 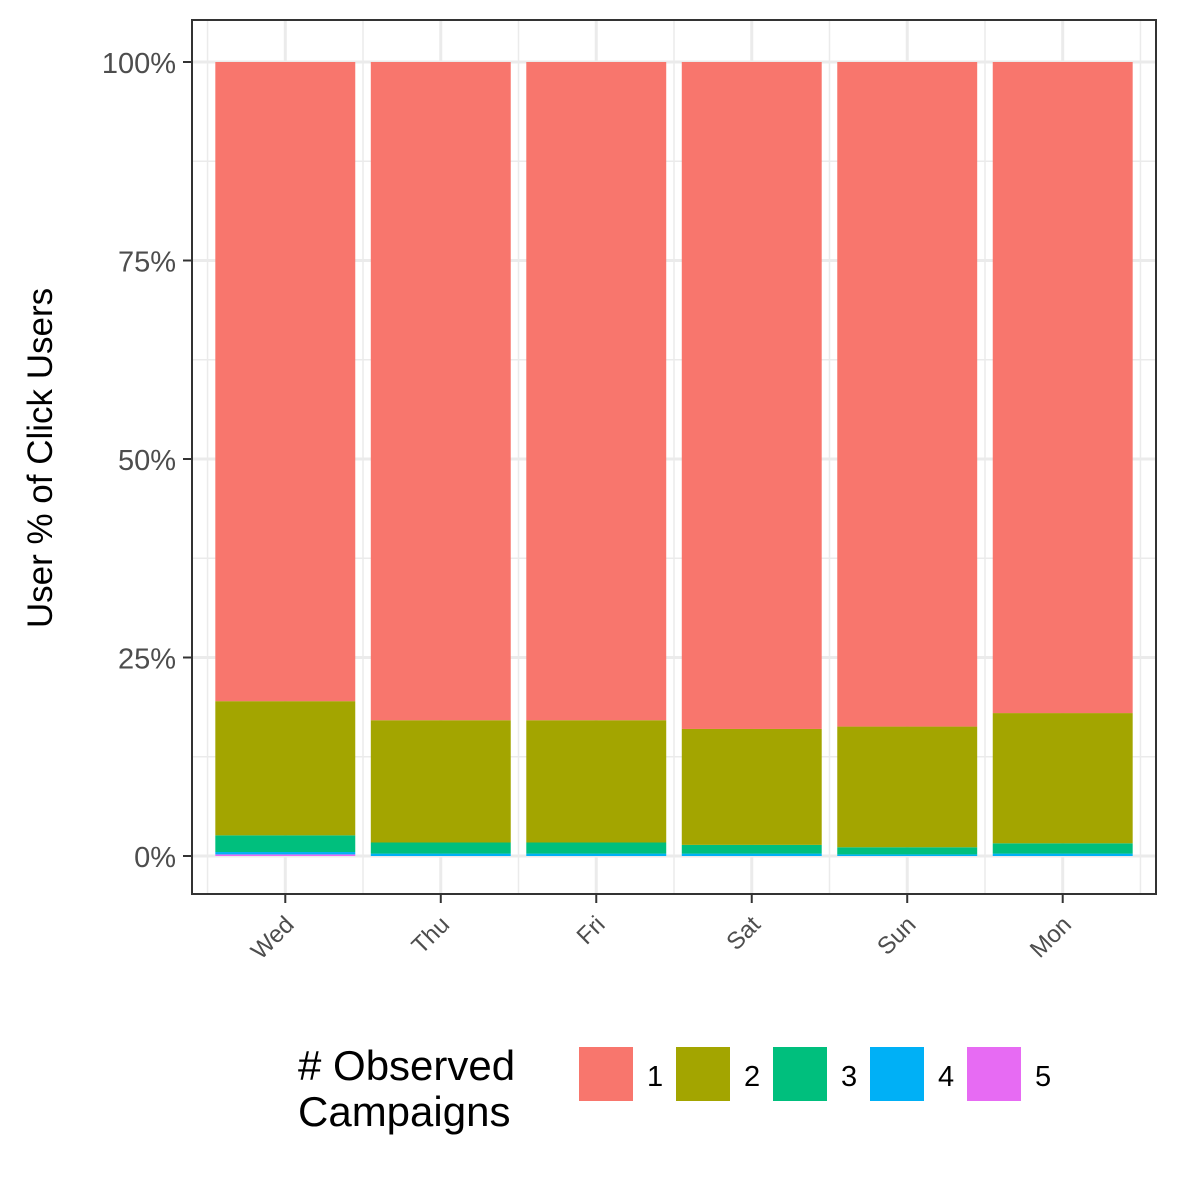 I want to click on legend-item-1: 1, so click(x=621, y=1074).